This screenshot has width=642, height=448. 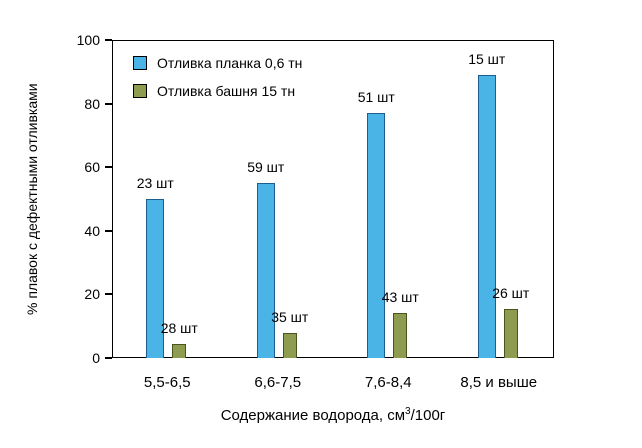 I want to click on legend-item-series-1: Отливка планка 0,6 тн, so click(x=217, y=63).